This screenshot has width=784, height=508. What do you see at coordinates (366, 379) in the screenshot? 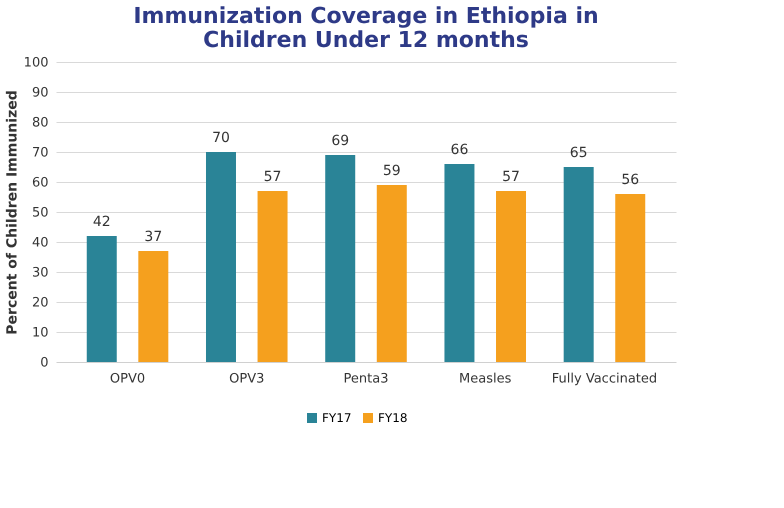
I see `x-tick-label: Penta3` at bounding box center [366, 379].